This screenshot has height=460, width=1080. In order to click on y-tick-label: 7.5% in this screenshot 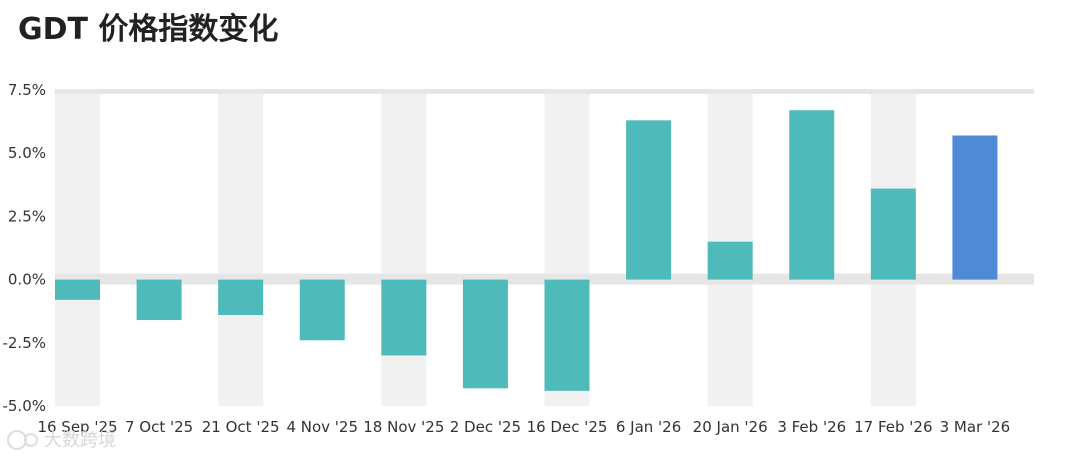, I will do `click(27, 90)`.